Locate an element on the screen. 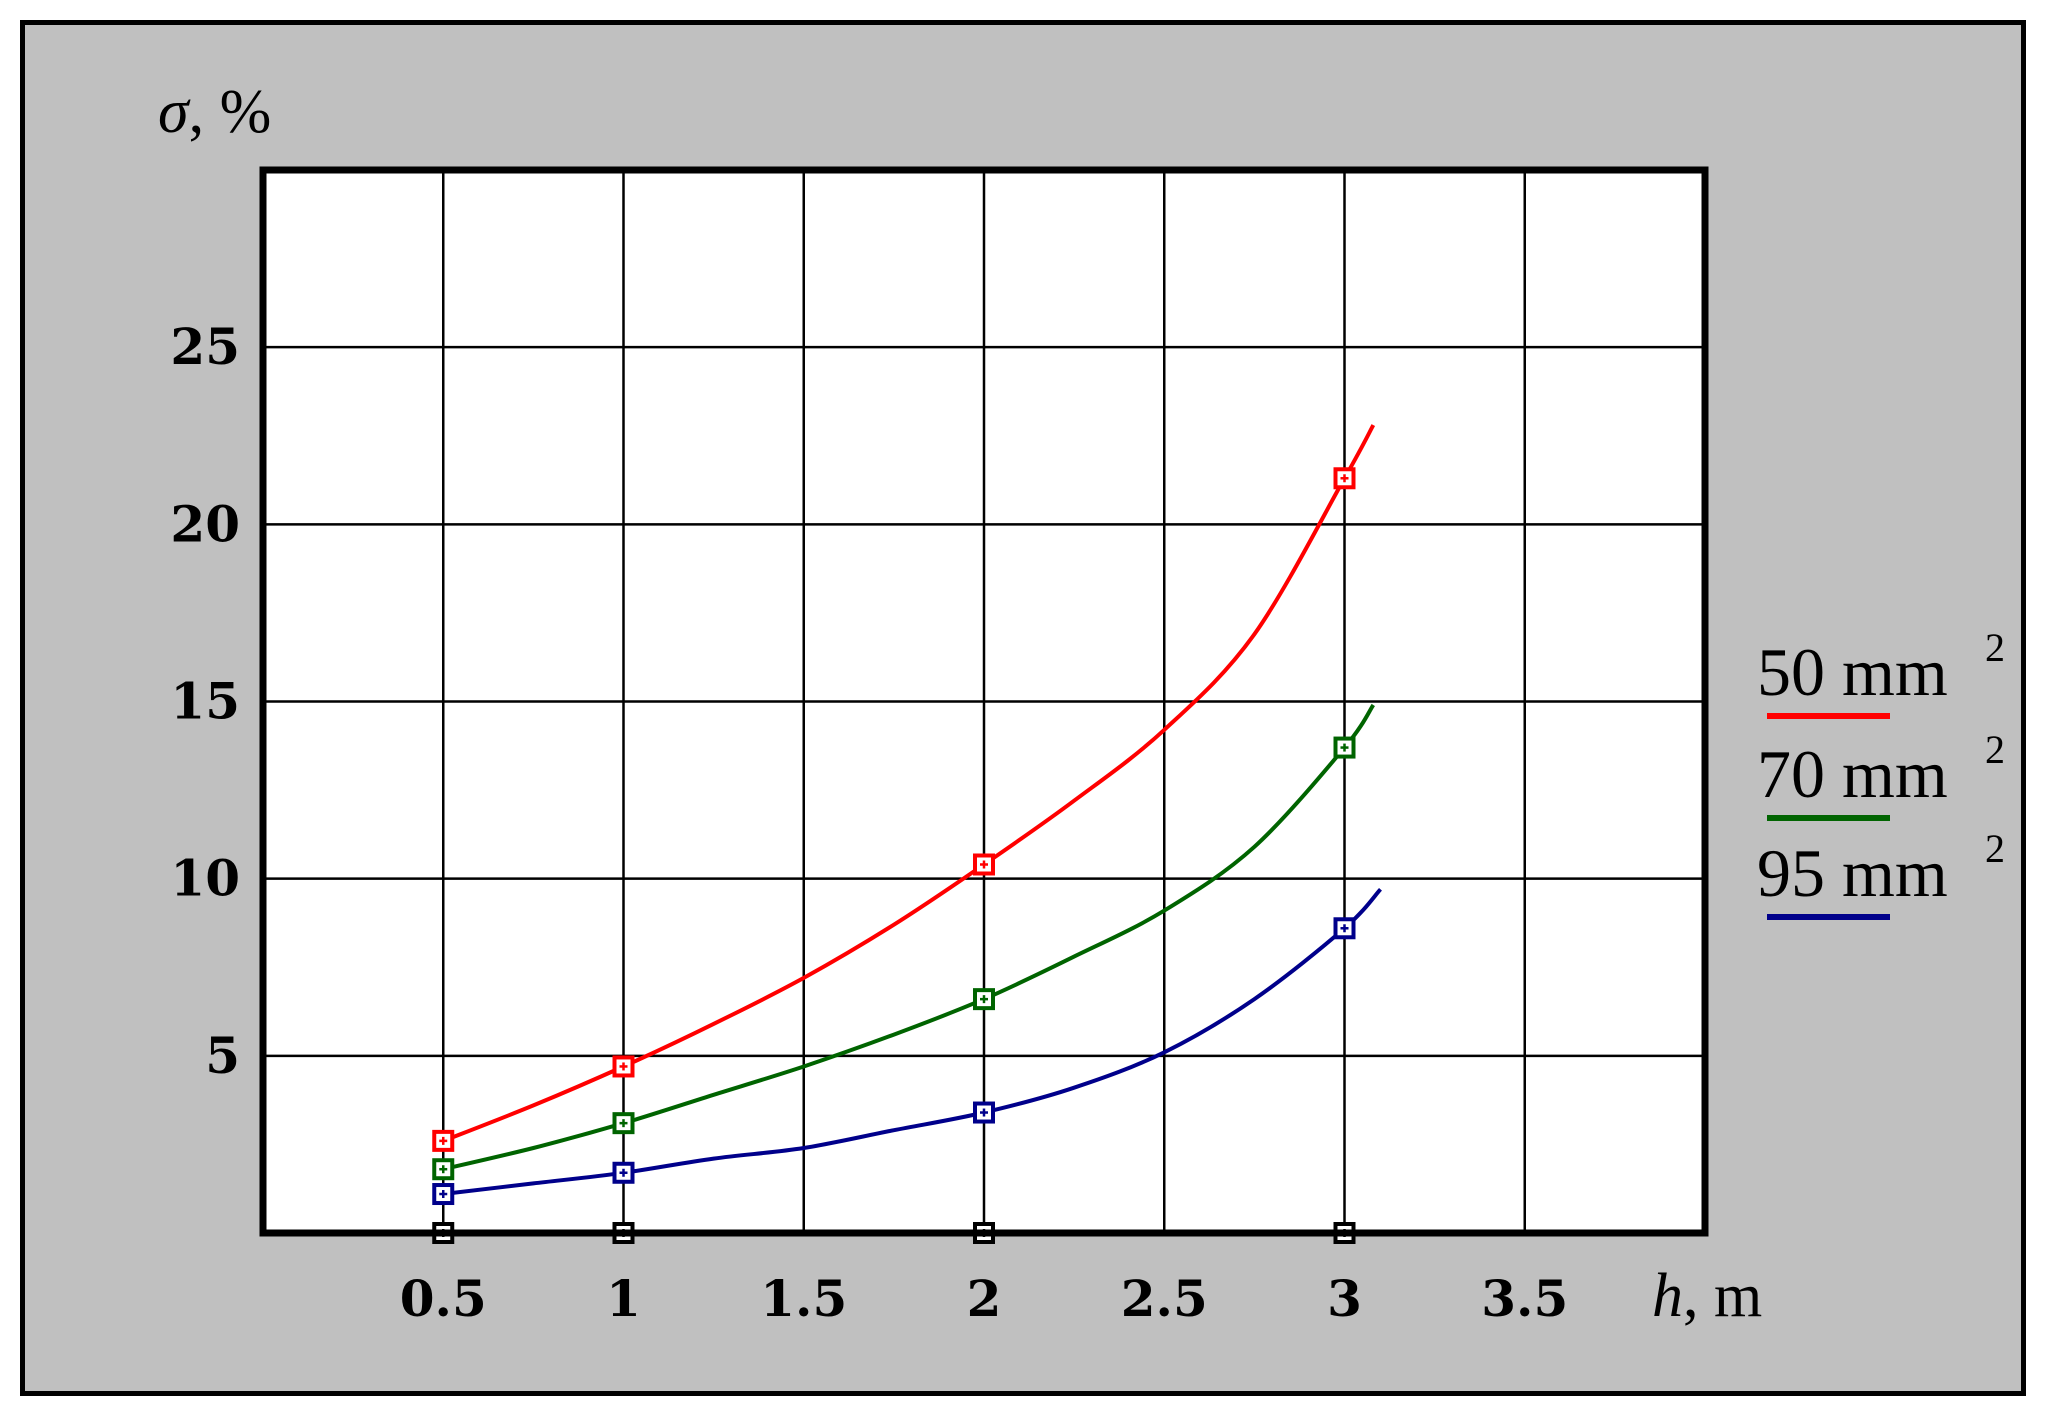 This screenshot has height=1416, width=2046. y-tick-label: 15 is located at coordinates (205, 701).